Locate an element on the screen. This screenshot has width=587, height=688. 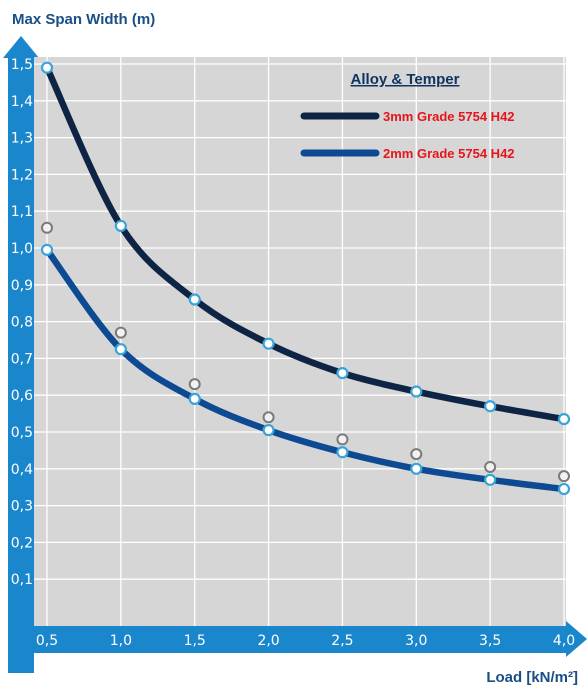
x-tick-labels: 0,5 1,0 1,5 2,0 2,5 3,0 3,5 4,0 is located at coordinates (305, 641).